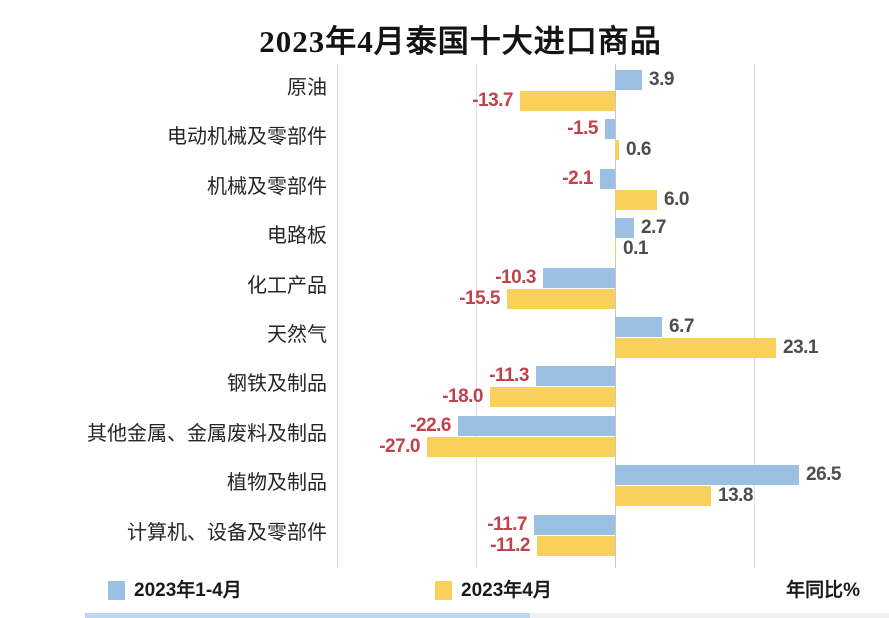 This screenshot has height=618, width=889. I want to click on category-label: 计算机、设备及零部件, so click(227, 533).